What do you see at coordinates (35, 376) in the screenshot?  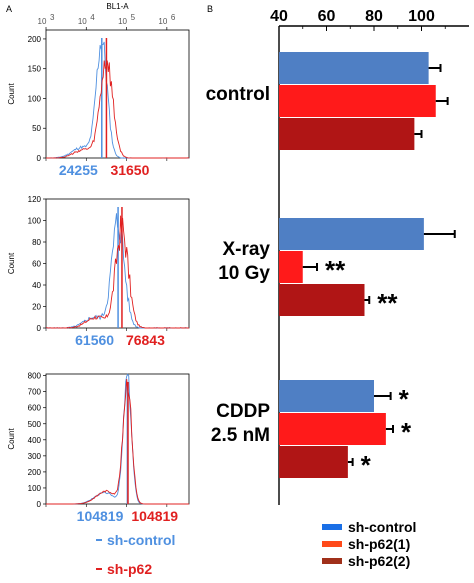 I see `y-tick-label: 800` at bounding box center [35, 376].